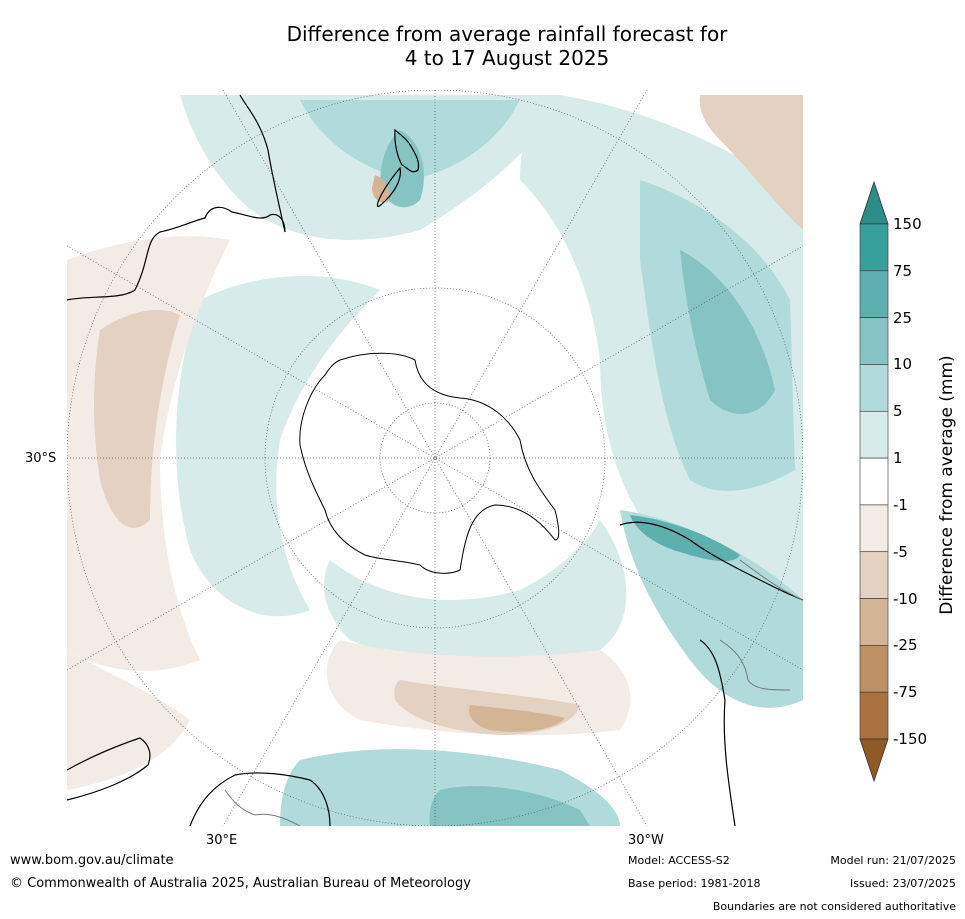  Describe the element at coordinates (903, 270) in the screenshot. I see `colorbar-tick-label: 75` at that location.